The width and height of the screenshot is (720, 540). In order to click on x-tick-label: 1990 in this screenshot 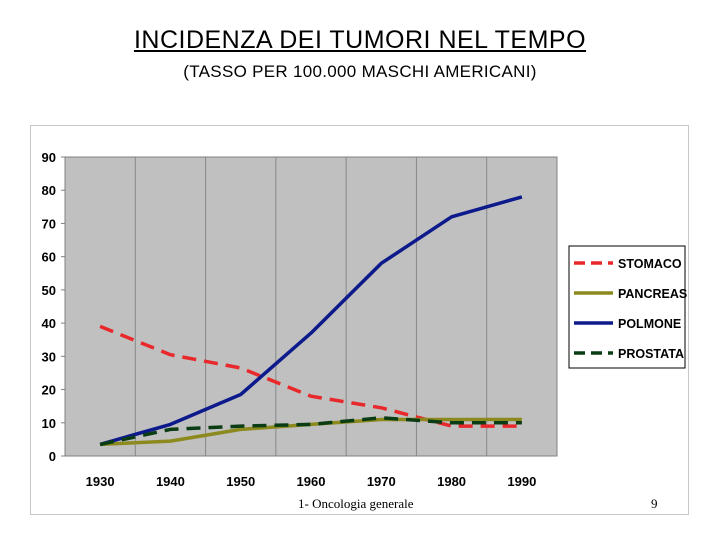, I will do `click(521, 481)`.